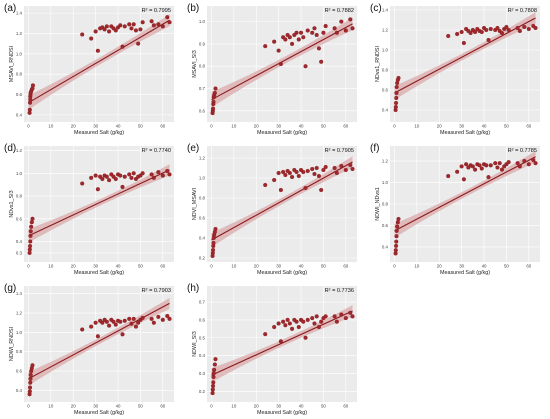 The width and height of the screenshot is (550, 419). I want to click on y-tick-label: 0.2, so click(202, 258).